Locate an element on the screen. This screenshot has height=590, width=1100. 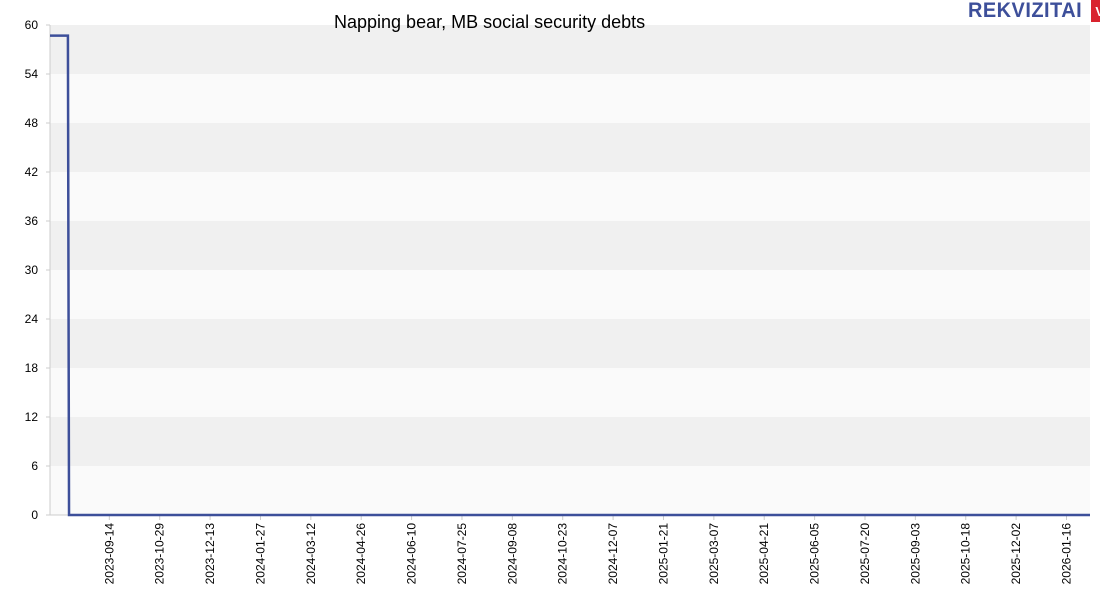
x-tick-label: 2024-04-26 is located at coordinates (361, 554).